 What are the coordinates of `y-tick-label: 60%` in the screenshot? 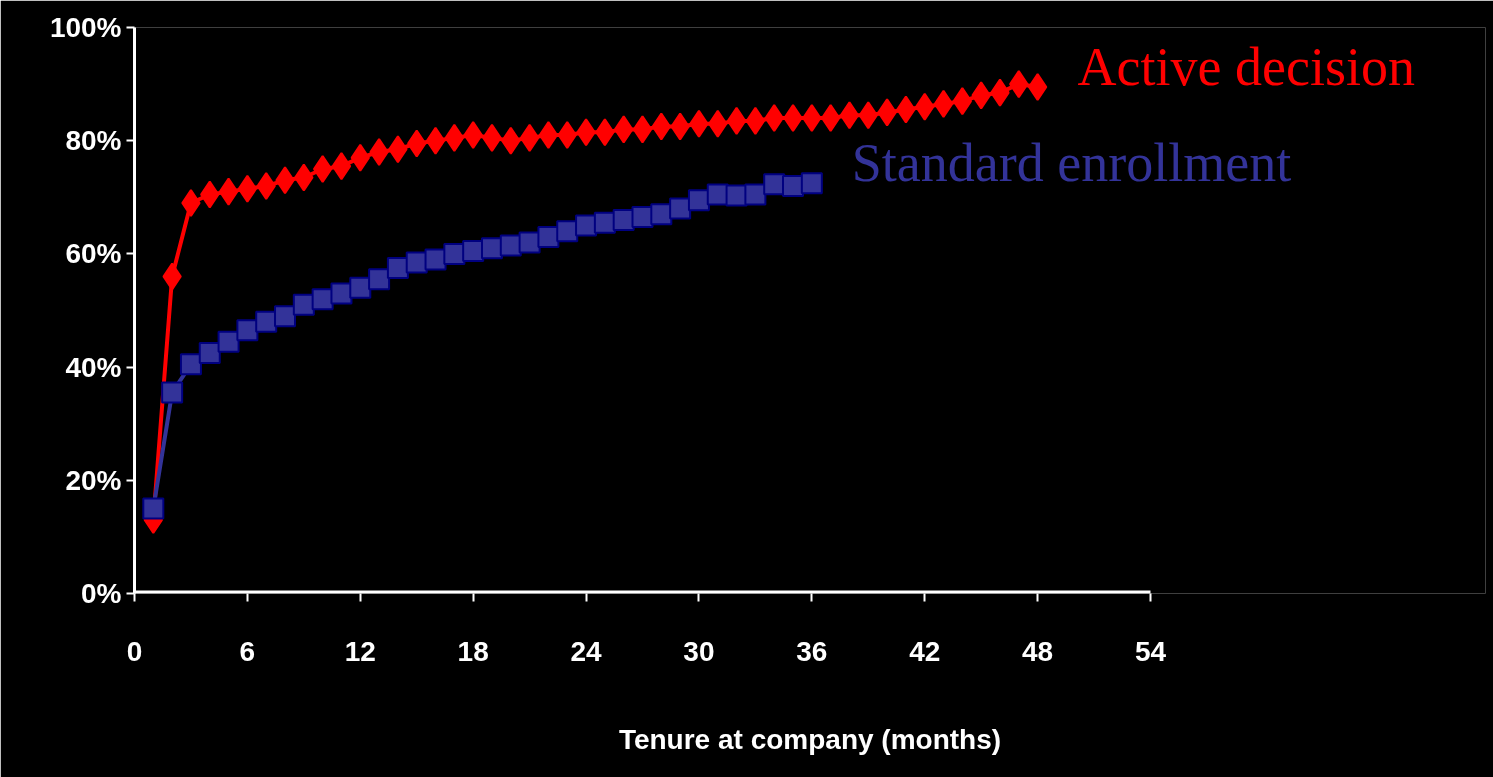 It's located at (93, 254).